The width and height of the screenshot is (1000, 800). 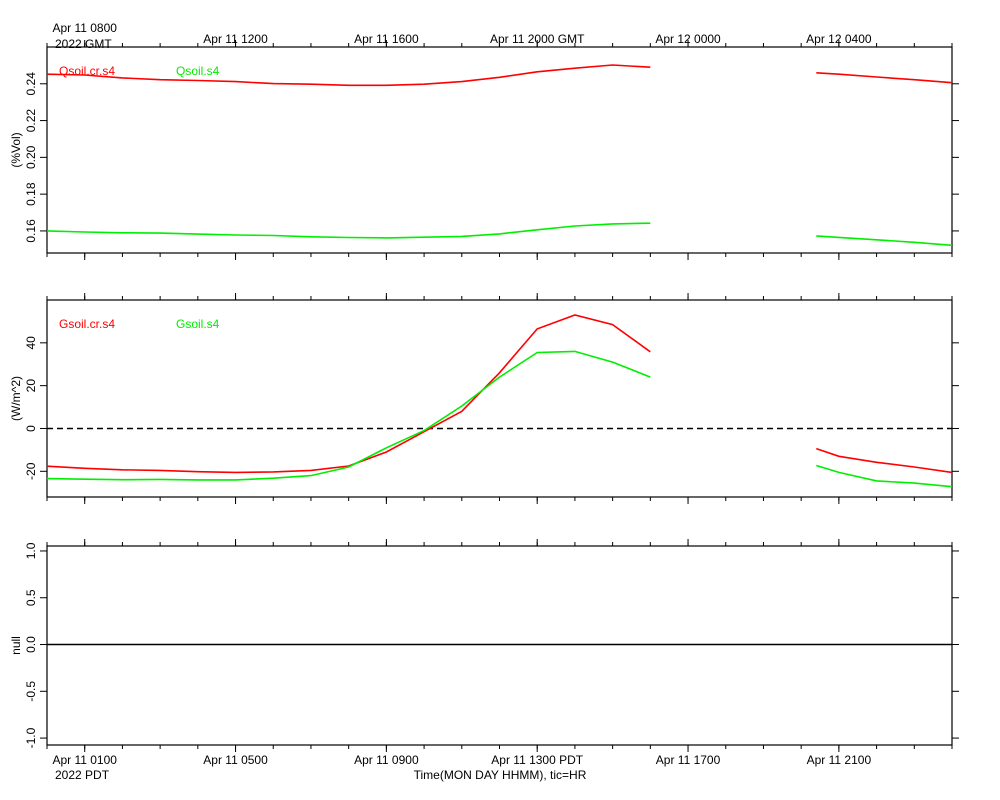 I want to click on y-tick-label: 0.5, so click(x=31, y=597).